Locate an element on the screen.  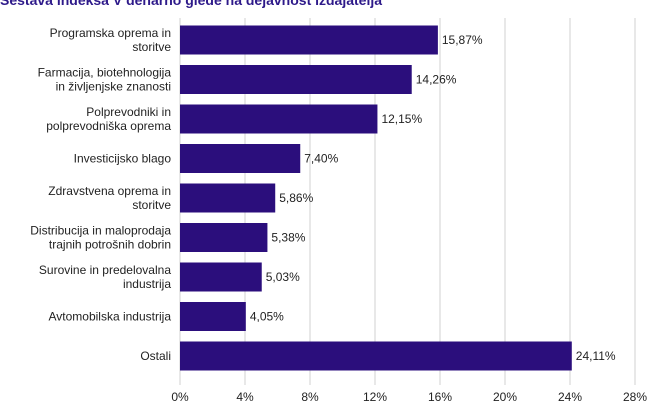
x-tick-label: 12% is located at coordinates (375, 397).